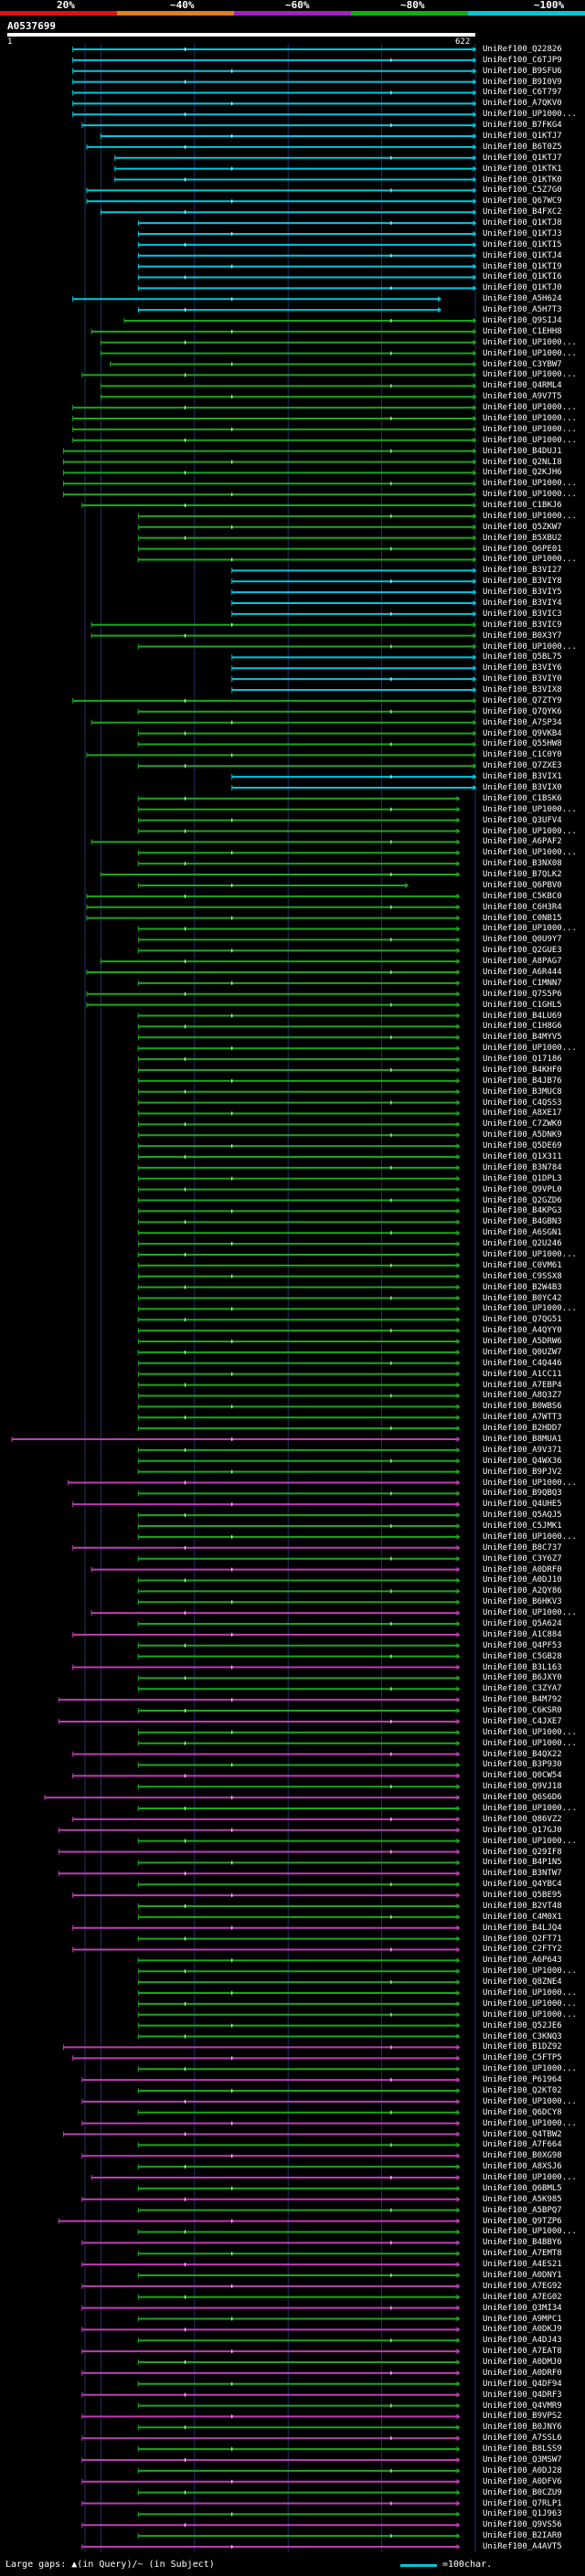 This screenshot has width=585, height=2576. I want to click on hit-label: UniRef100_Q1DPL3, so click(522, 1178).